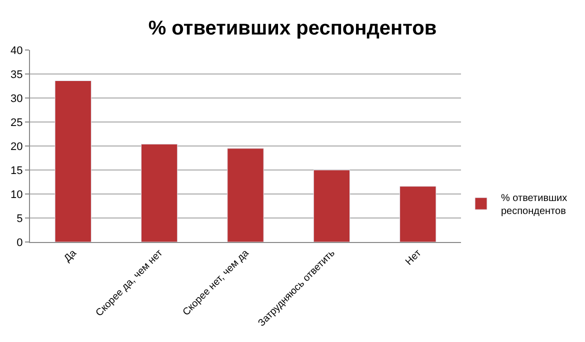  I want to click on y-tick-label: 25, so click(16, 122).